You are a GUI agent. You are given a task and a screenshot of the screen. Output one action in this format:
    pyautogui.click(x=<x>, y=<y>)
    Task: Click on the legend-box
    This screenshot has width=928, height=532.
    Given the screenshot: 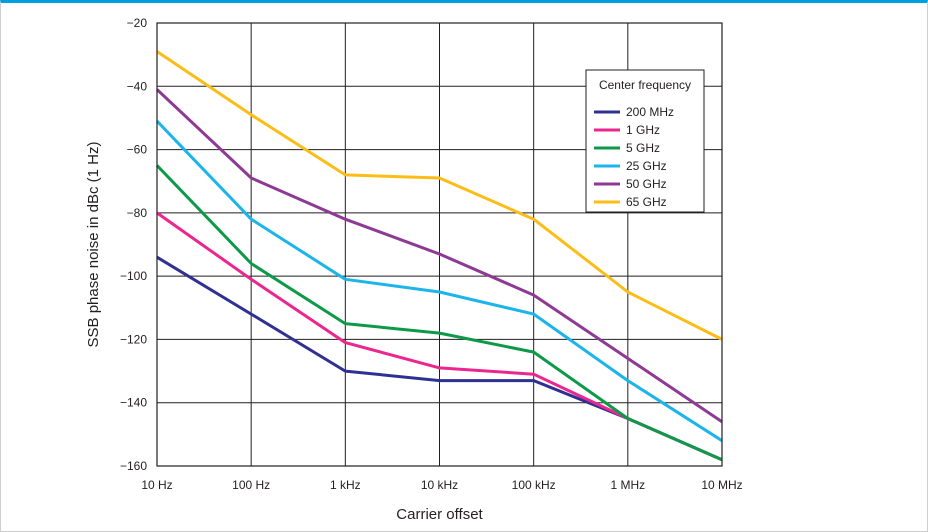 What is the action you would take?
    pyautogui.click(x=645, y=141)
    